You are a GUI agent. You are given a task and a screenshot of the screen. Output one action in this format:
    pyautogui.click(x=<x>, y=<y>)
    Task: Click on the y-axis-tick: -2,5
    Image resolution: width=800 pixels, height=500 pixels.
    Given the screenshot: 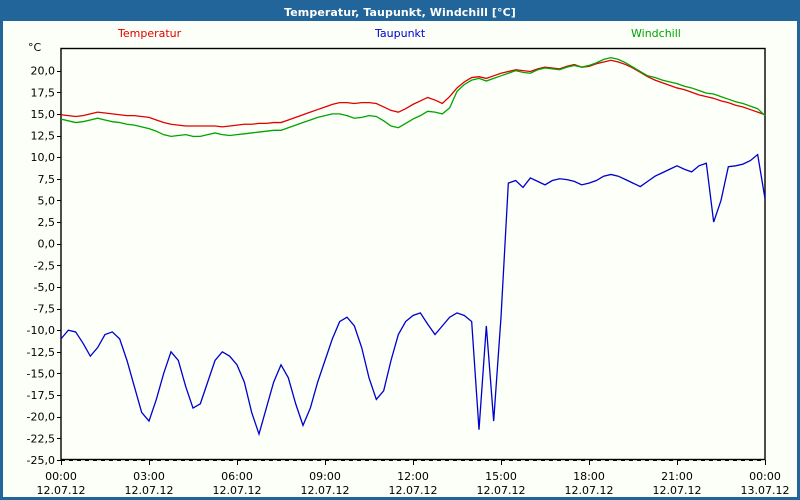 What is the action you would take?
    pyautogui.click(x=44, y=265)
    